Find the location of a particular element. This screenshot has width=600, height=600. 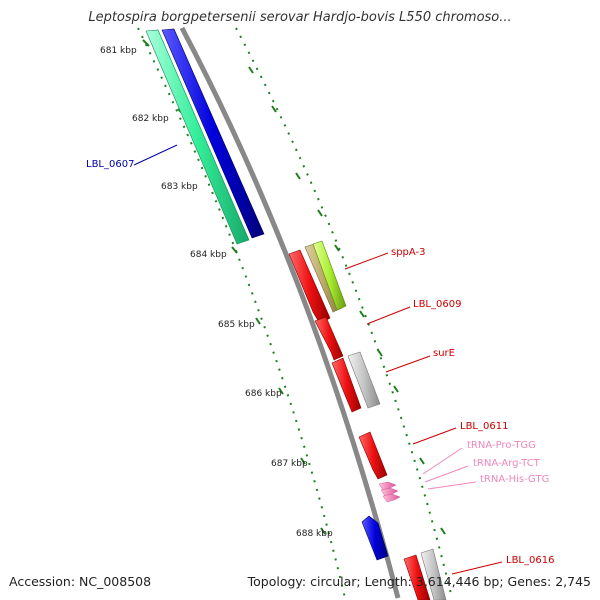

gene-label: tRNA-His-GTG is located at coordinates (514, 479).